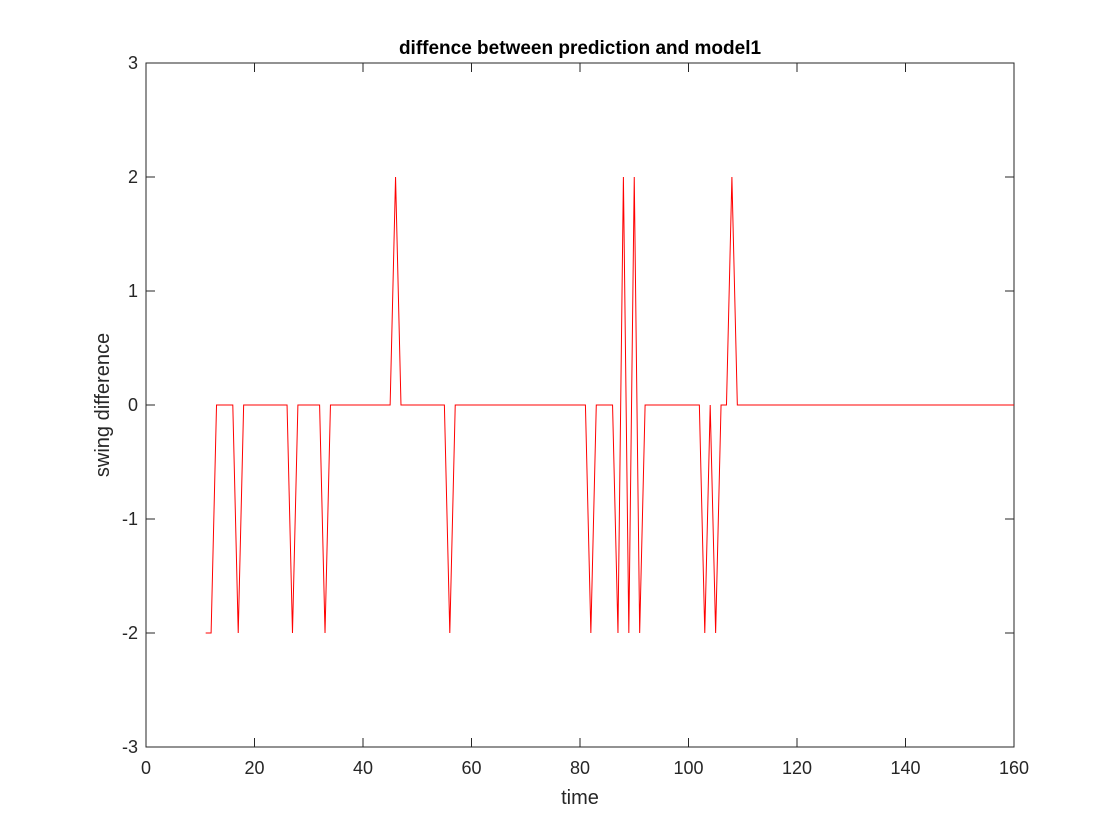  What do you see at coordinates (146, 768) in the screenshot?
I see `x-tick-label: 0` at bounding box center [146, 768].